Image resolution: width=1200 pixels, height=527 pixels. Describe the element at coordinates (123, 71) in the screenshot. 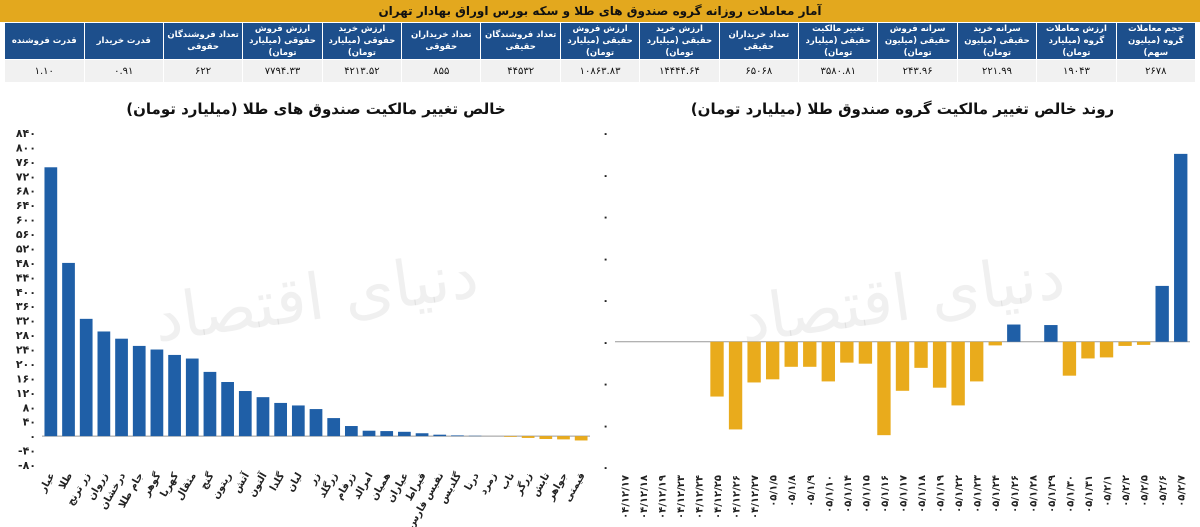

I see `table-cell: ۰.۹۱` at that location.